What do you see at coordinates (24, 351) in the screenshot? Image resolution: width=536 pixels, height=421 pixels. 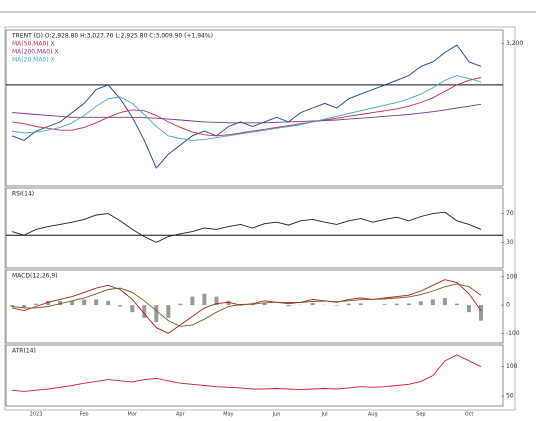 I see `panel-title: ATR(14)` at bounding box center [24, 351].